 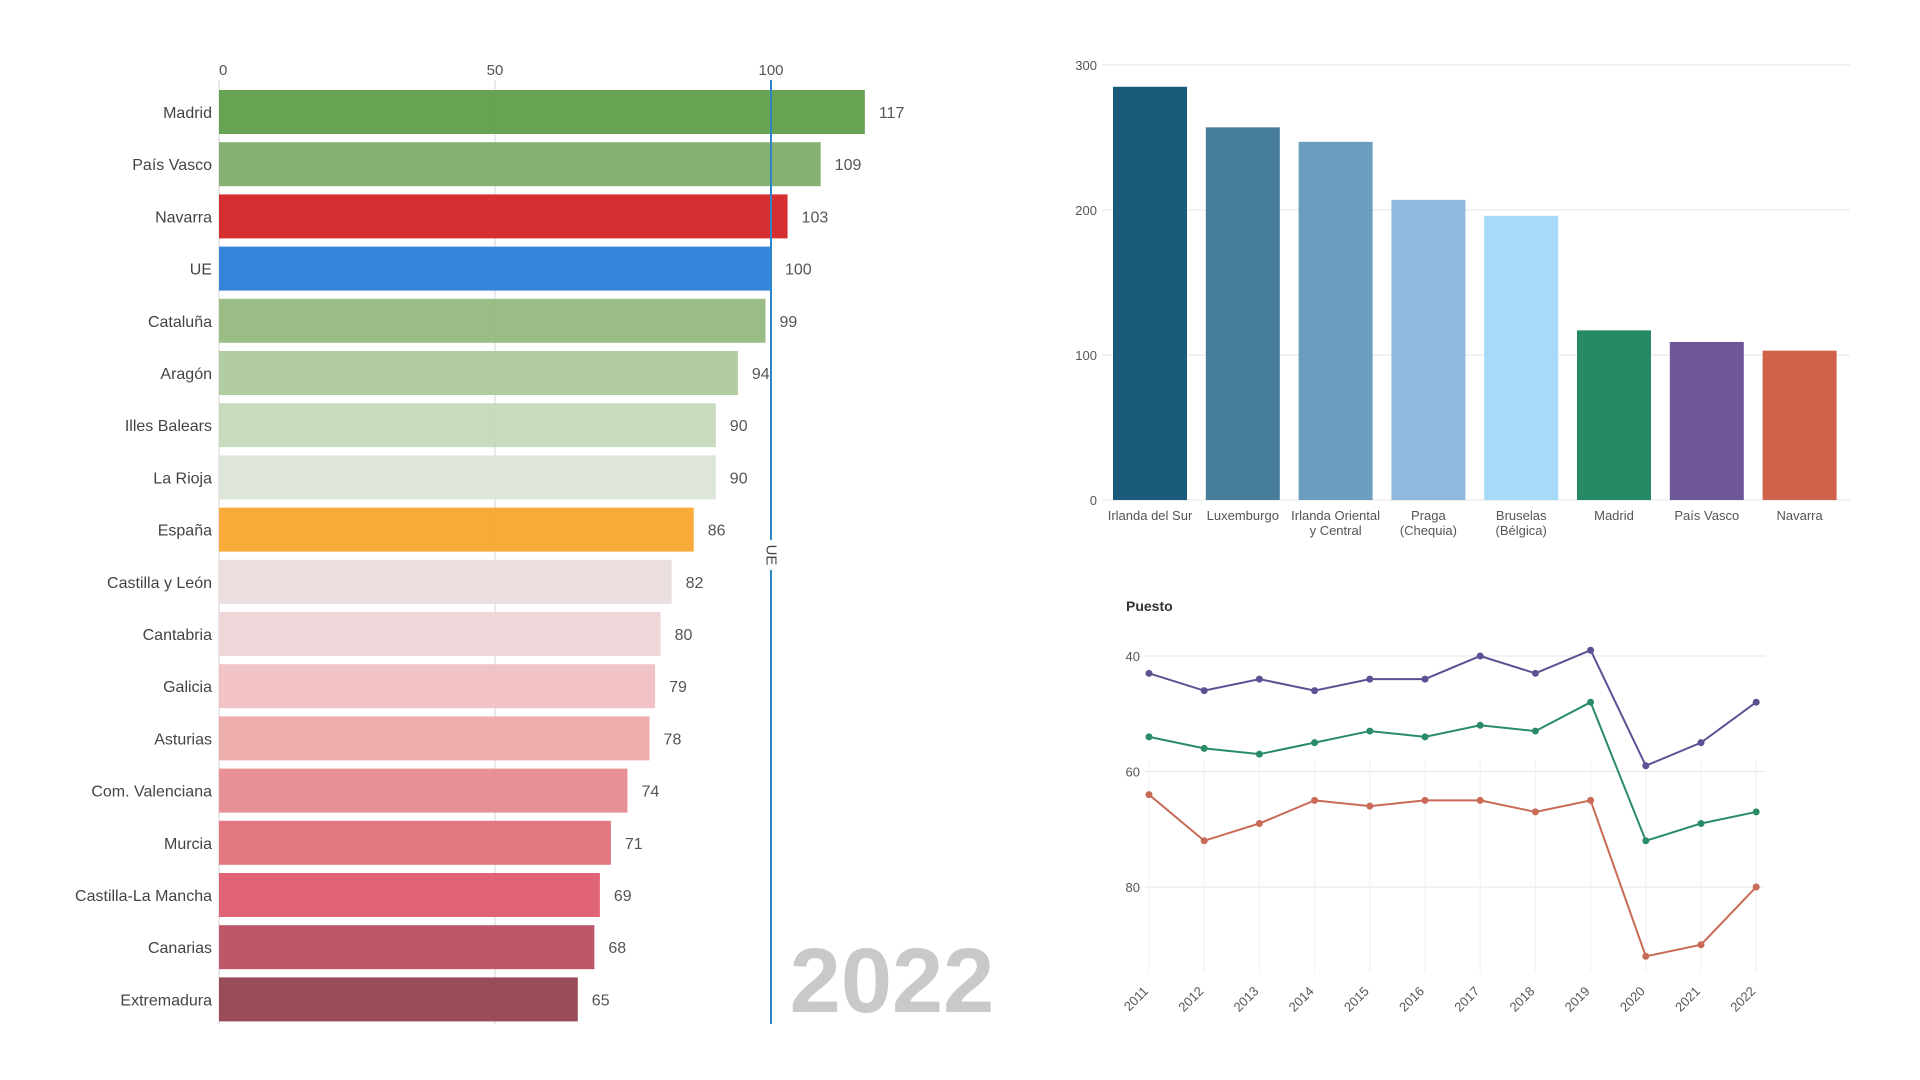 I want to click on y-tick-label: 60, so click(x=1133, y=772).